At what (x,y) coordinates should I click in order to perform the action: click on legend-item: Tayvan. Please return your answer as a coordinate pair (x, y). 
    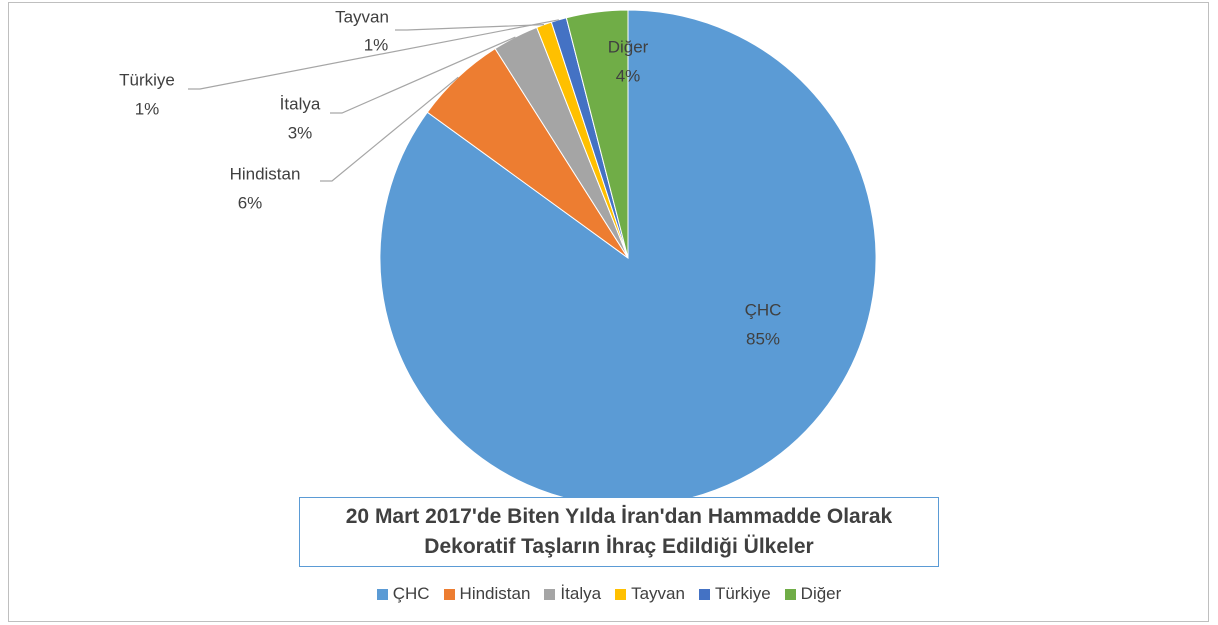
    Looking at the image, I should click on (650, 594).